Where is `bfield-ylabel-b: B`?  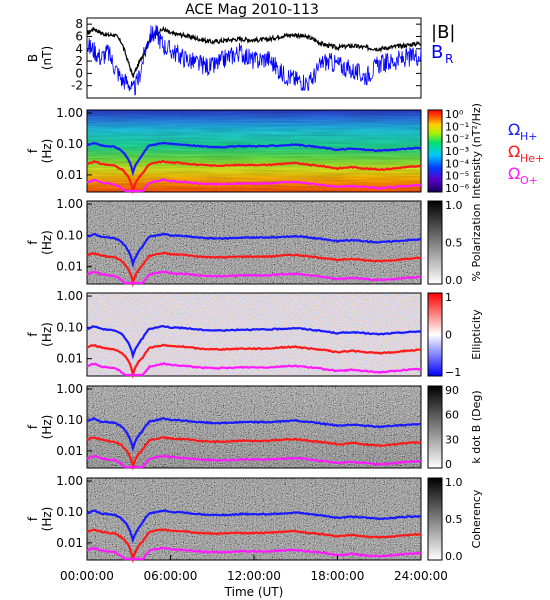 bfield-ylabel-b: B is located at coordinates (33, 58).